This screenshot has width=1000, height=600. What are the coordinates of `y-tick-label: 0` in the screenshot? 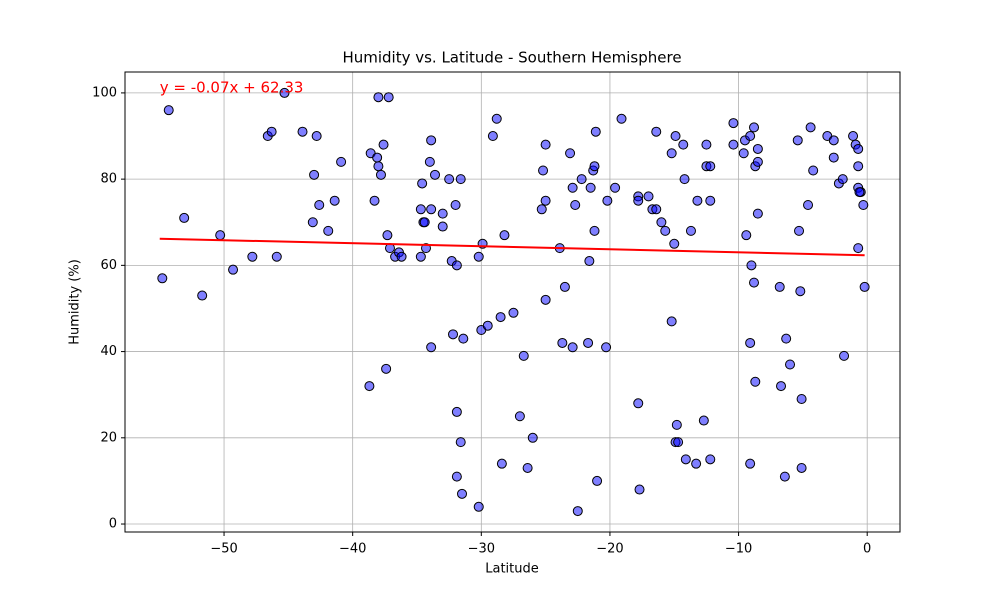 It's located at (113, 524).